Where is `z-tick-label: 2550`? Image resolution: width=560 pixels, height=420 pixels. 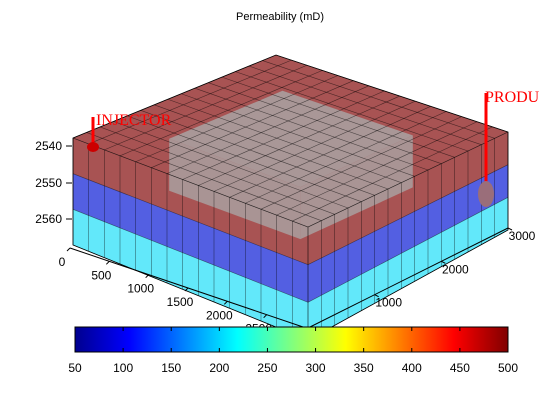
z-tick-label: 2550 is located at coordinates (48, 183).